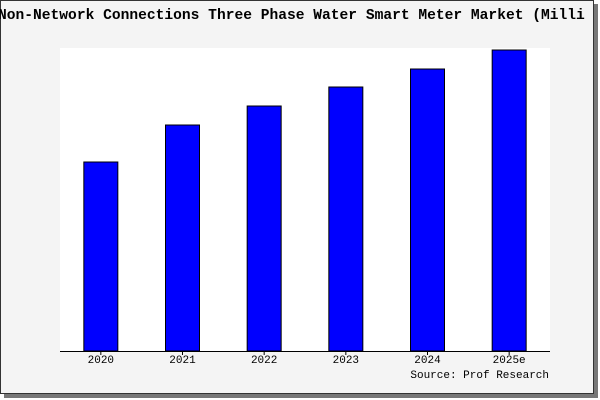  Describe the element at coordinates (101, 361) in the screenshot. I see `x-tick-label: 2020` at that location.